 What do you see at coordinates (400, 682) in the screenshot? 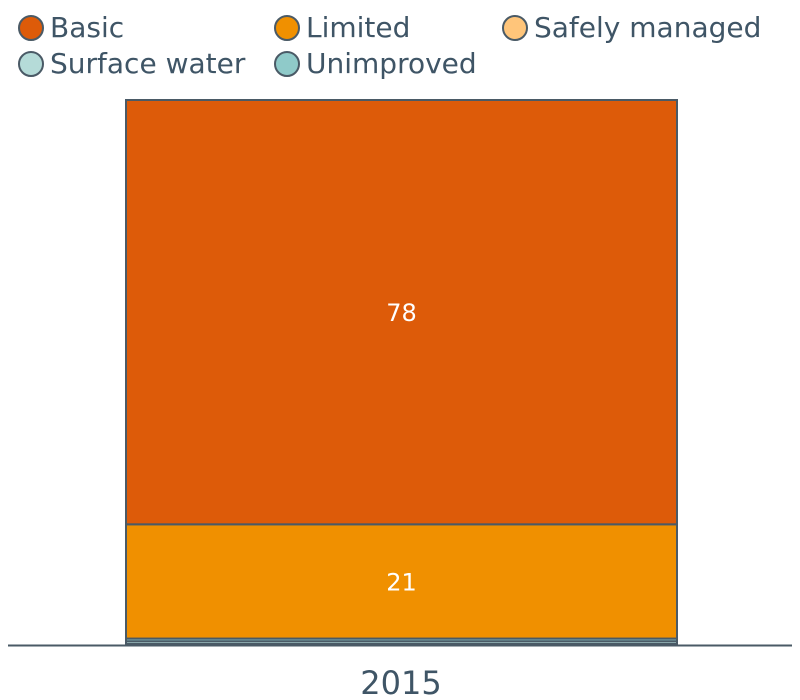
I see `x-tick-label-2015: 2015` at bounding box center [400, 682].